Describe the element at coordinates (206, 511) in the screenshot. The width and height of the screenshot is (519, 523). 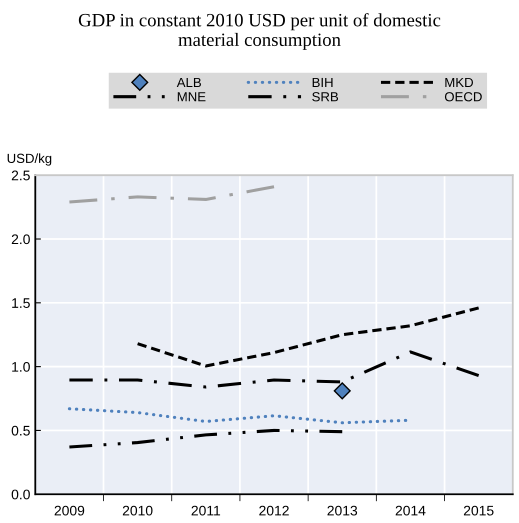
I see `x-tick-label: 2011` at that location.